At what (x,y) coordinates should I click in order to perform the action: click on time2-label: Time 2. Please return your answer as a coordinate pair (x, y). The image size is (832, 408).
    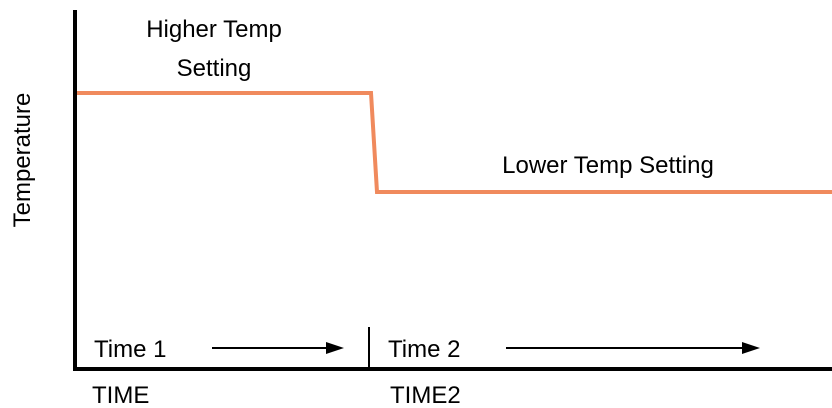
    Looking at the image, I should click on (424, 349).